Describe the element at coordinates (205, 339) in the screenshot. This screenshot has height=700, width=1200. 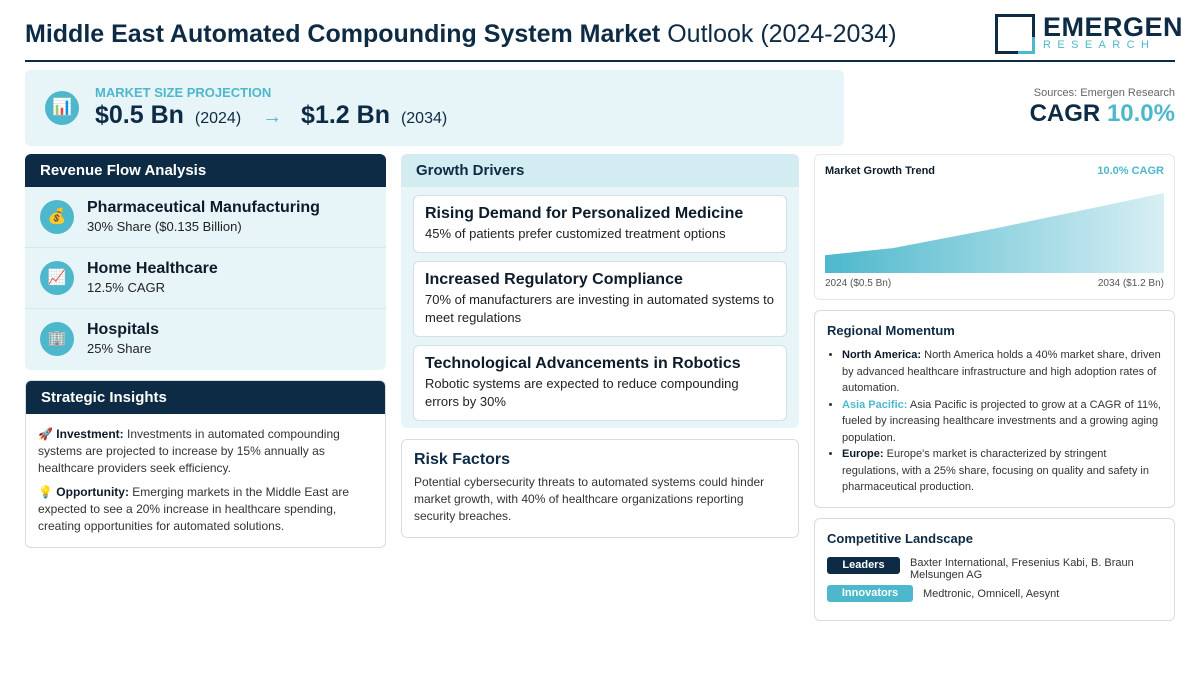
I see `revenue-item: 🏢 Hospitals 25% Share` at that location.